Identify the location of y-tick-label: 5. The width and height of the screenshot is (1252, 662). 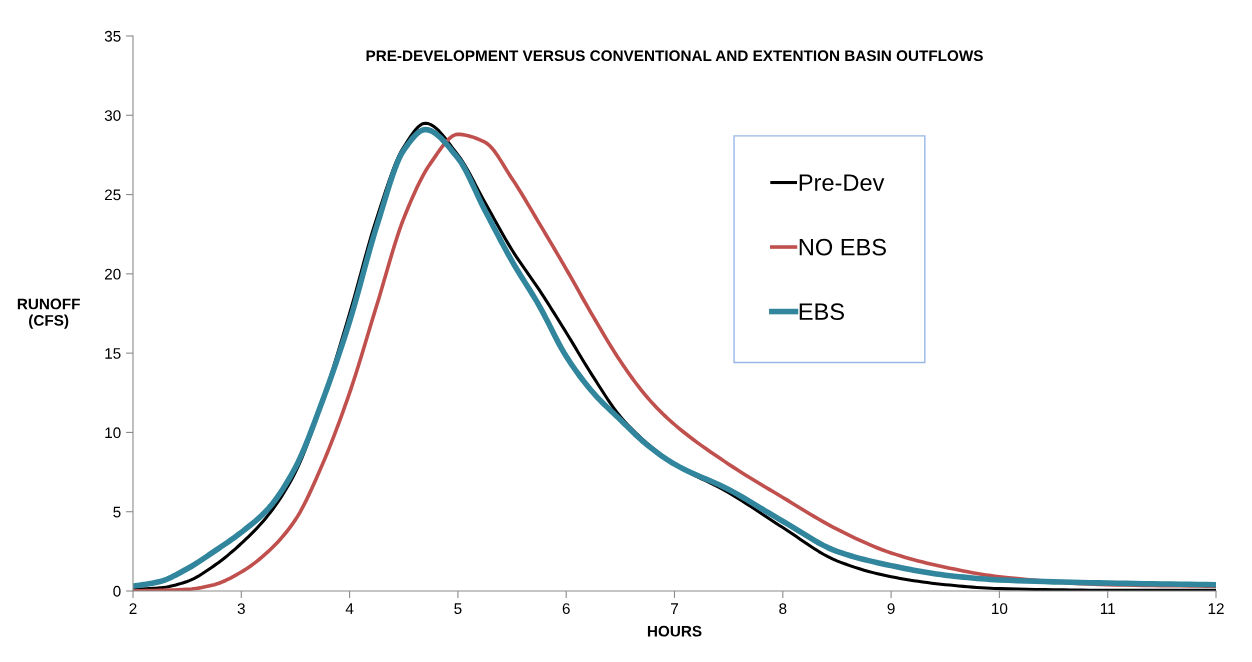
(117, 512).